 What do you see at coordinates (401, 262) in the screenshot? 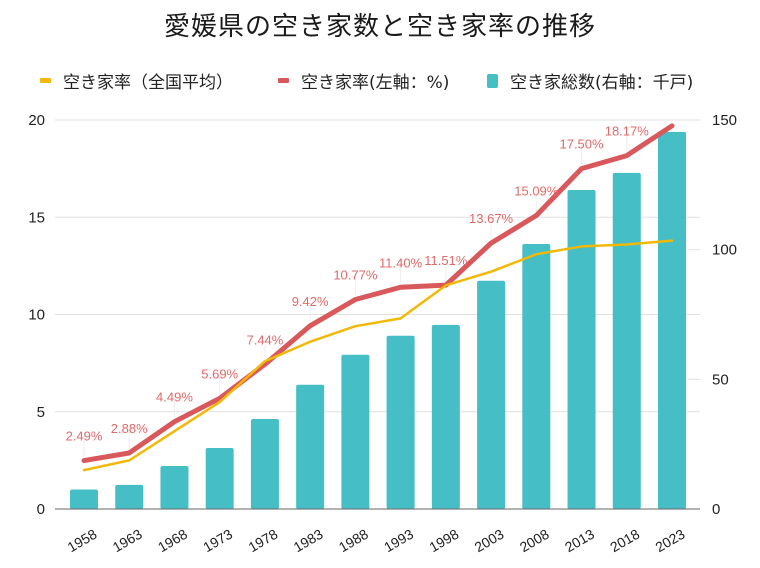
I see `data-label-1993: 11.40%` at bounding box center [401, 262].